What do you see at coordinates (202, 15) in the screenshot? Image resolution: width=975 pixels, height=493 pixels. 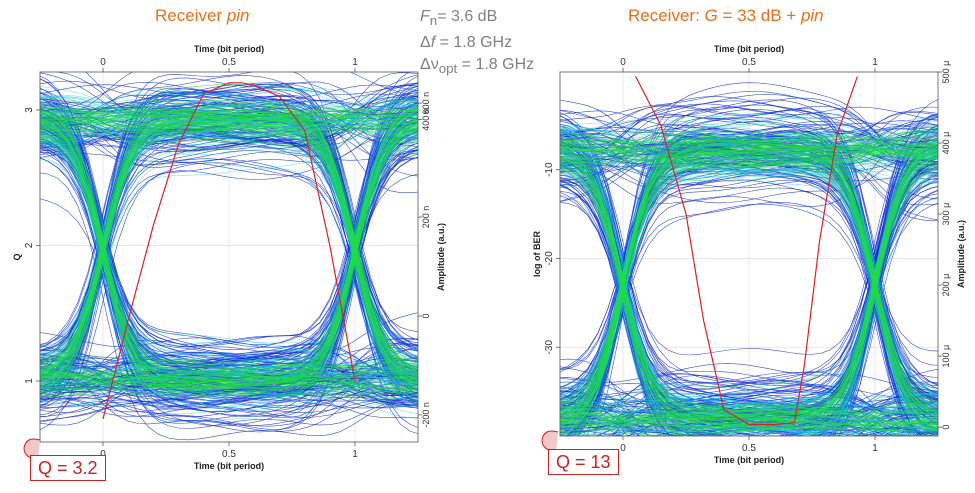 I see `left-plot-title: Receiver pin` at bounding box center [202, 15].